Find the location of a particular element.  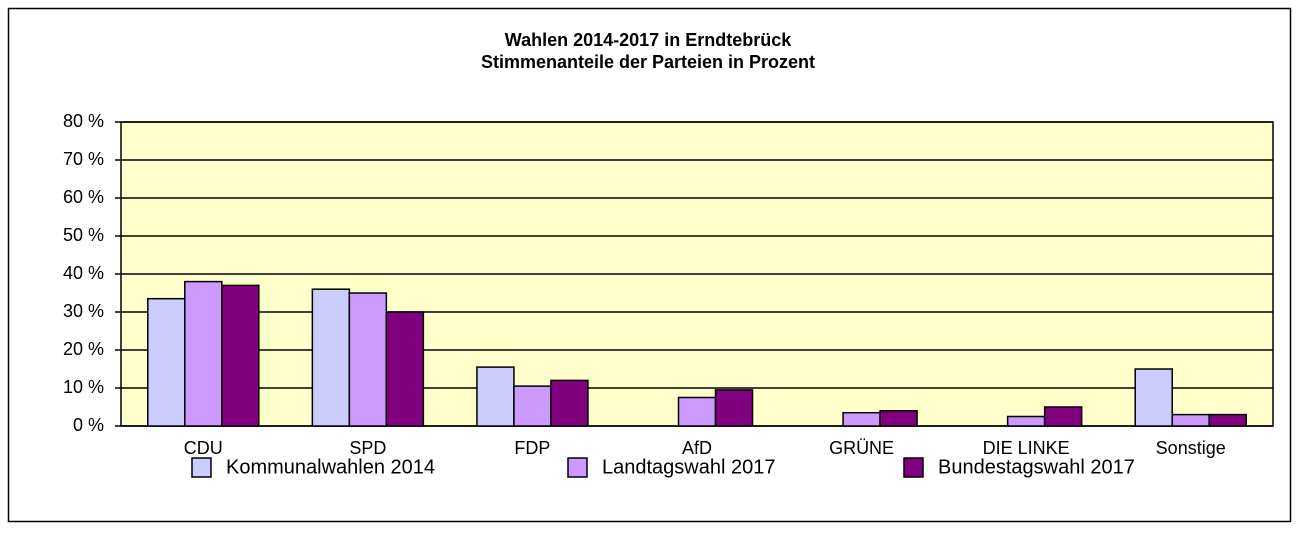

y-tick-label: 40 % is located at coordinates (83, 273).